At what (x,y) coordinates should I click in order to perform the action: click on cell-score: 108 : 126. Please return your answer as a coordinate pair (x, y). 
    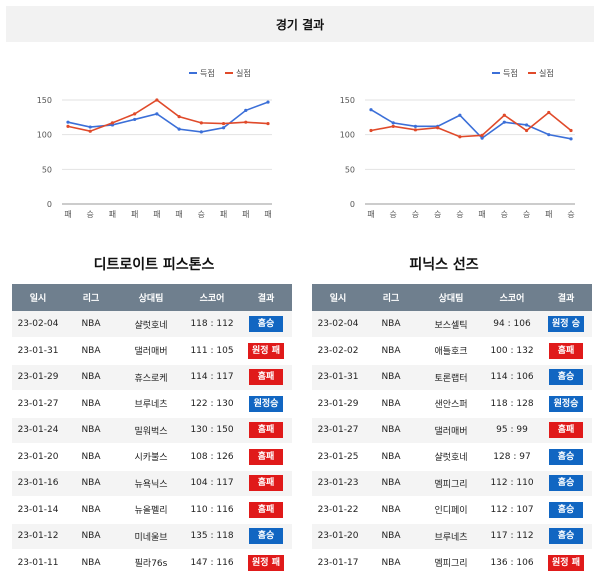
    Looking at the image, I should click on (212, 457).